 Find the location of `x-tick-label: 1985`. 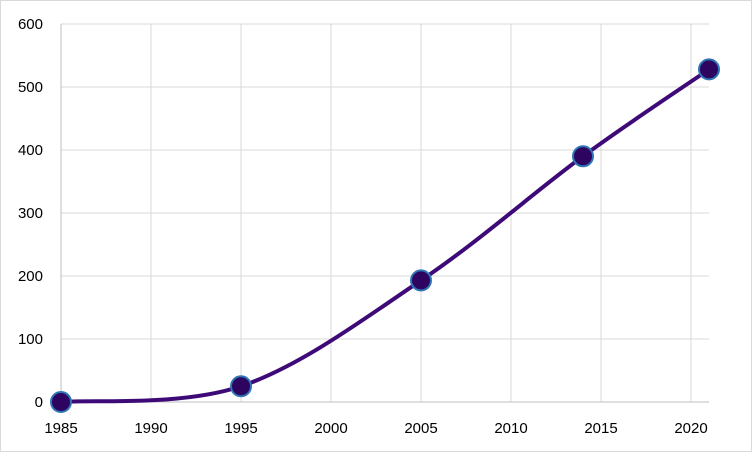

x-tick-label: 1985 is located at coordinates (60, 428).